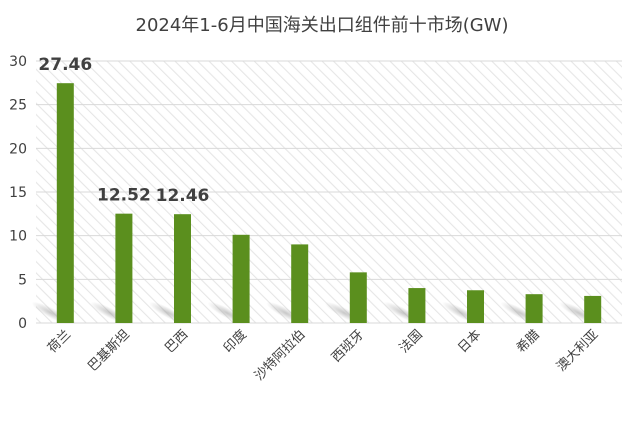 The image size is (639, 421). Describe the element at coordinates (183, 196) in the screenshot. I see `data-label: 12.46` at that location.